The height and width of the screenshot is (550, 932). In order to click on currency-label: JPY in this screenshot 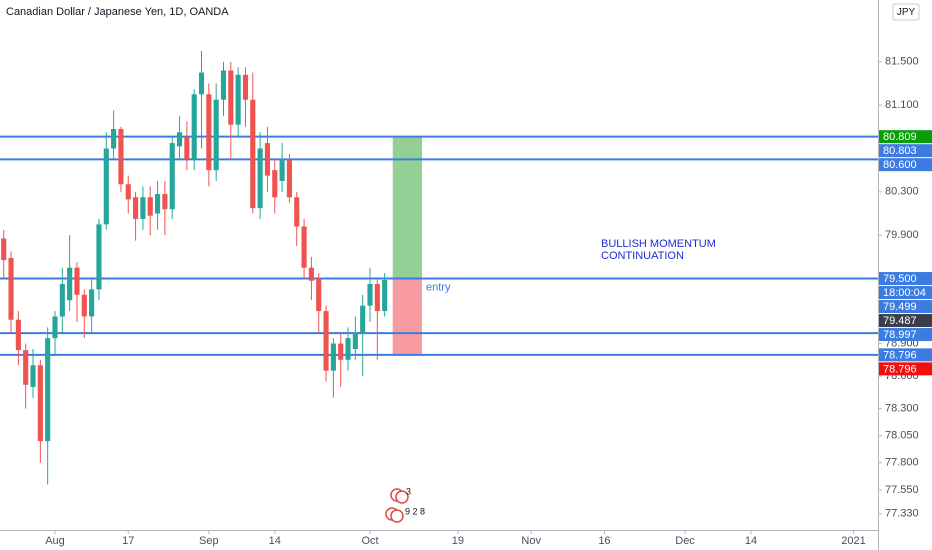, I will do `click(906, 12)`.